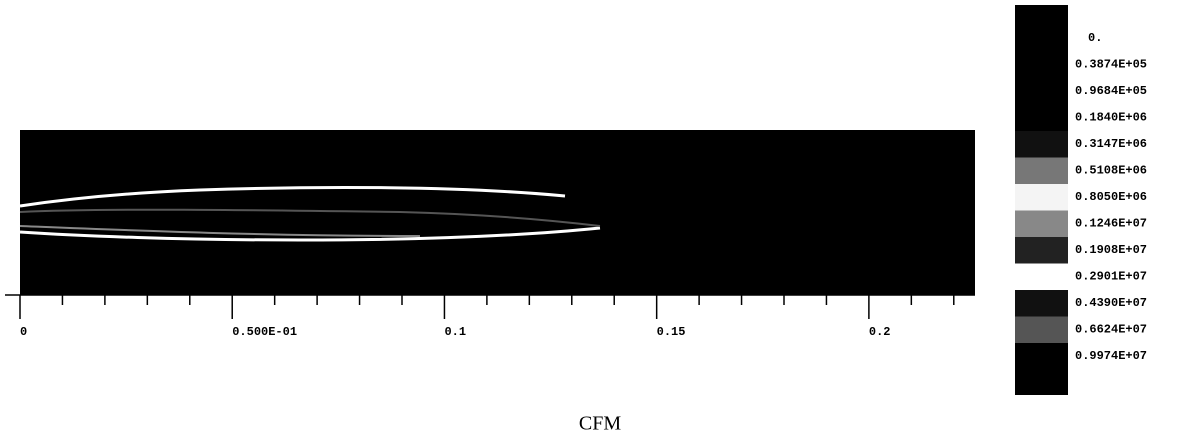 Image resolution: width=1202 pixels, height=448 pixels. What do you see at coordinates (1111, 197) in the screenshot?
I see `legend-label: 0.8050E+06` at bounding box center [1111, 197].